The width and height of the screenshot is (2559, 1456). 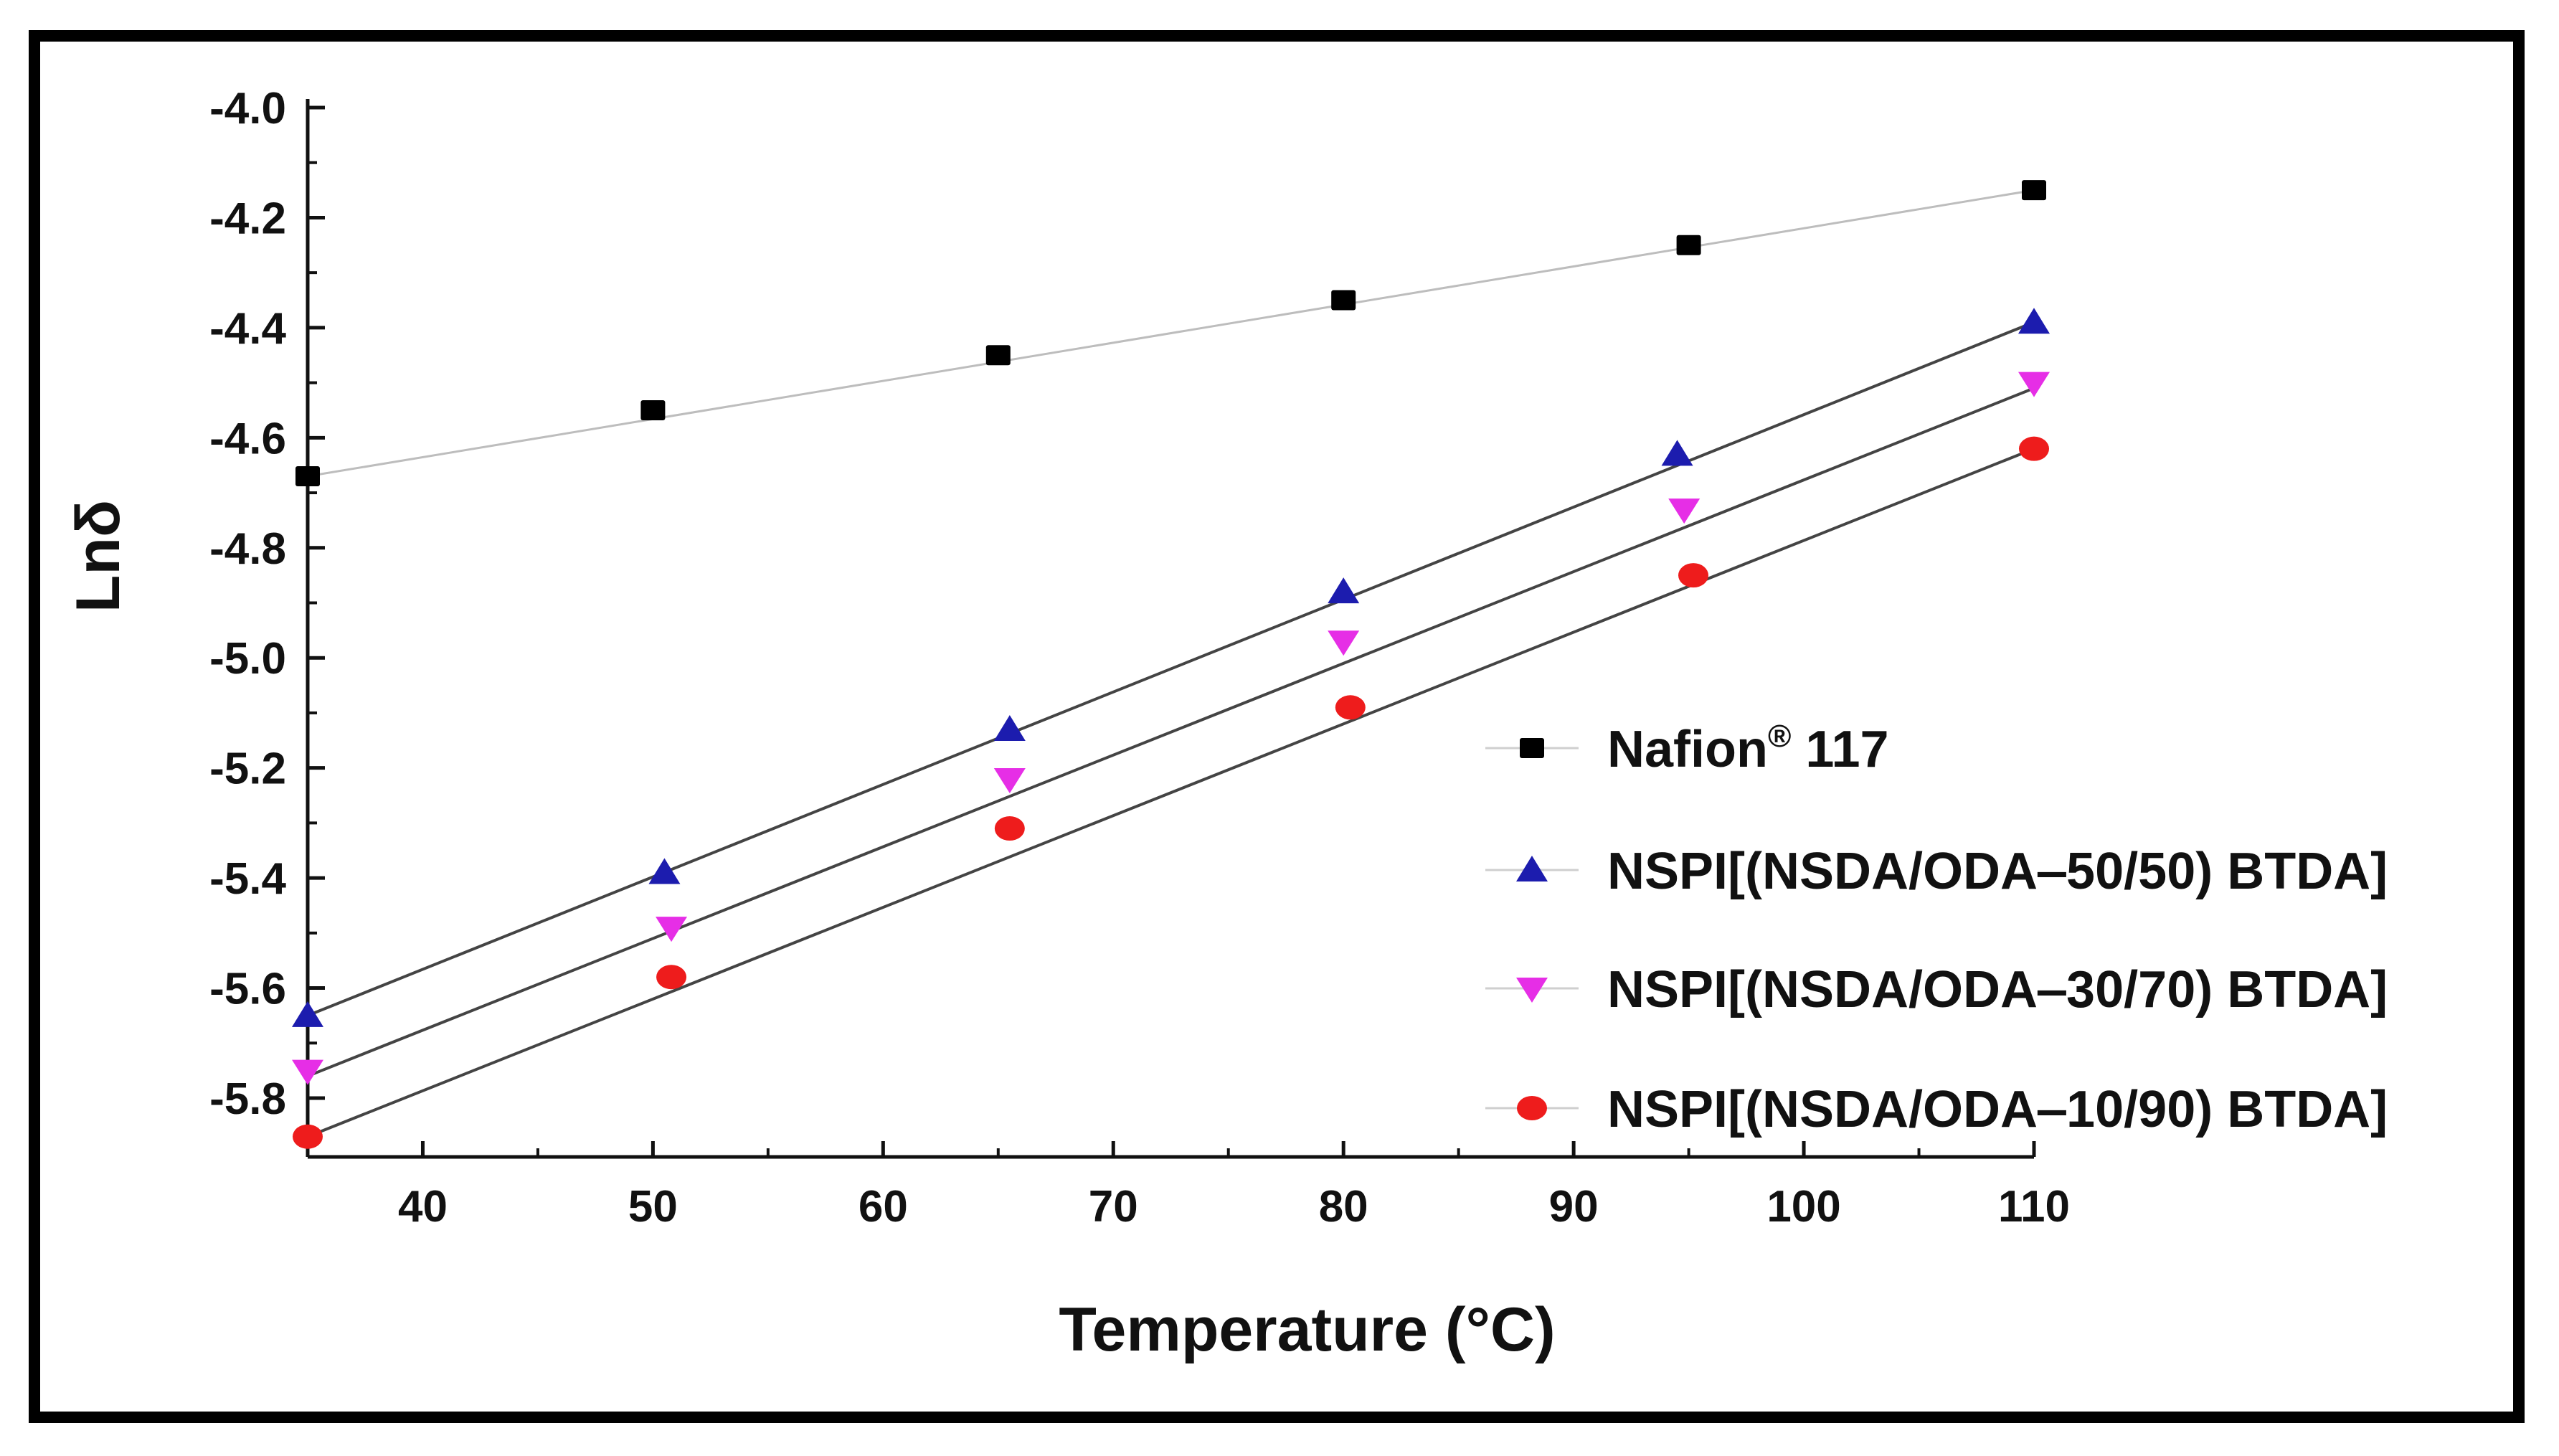 What do you see at coordinates (247, 438) in the screenshot?
I see `y-tick-label: -4.6` at bounding box center [247, 438].